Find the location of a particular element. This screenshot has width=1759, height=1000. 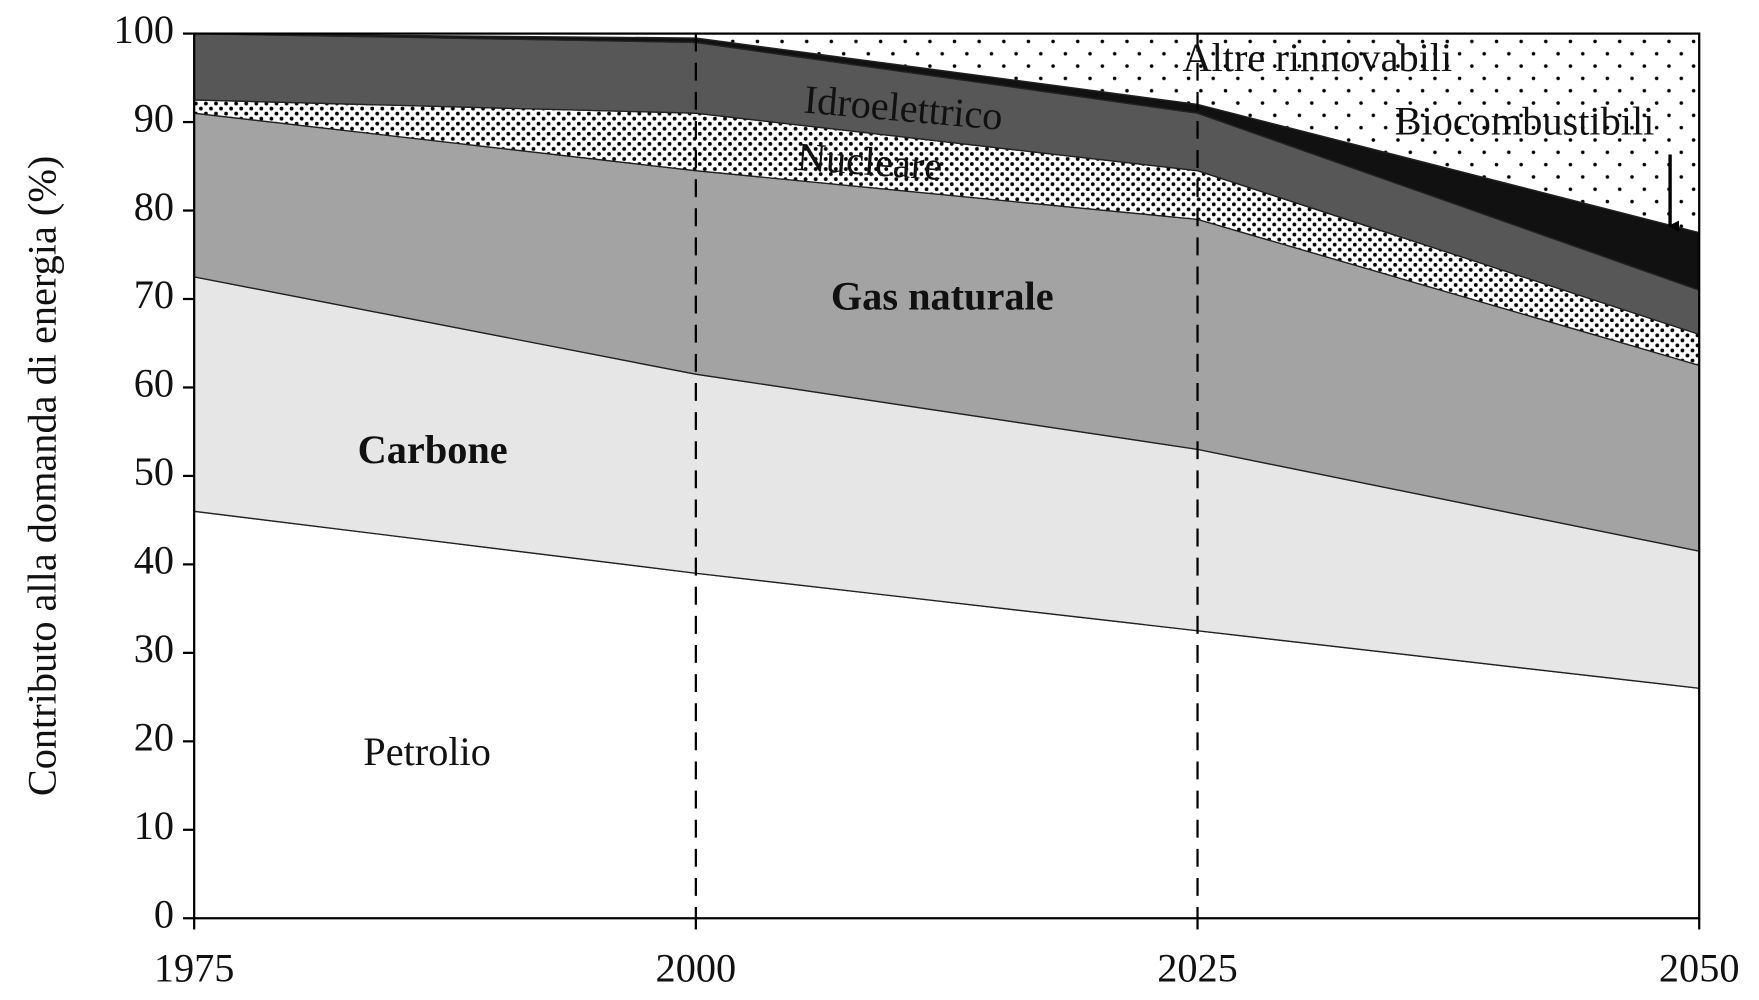

area-label: Gas naturale is located at coordinates (942, 295).